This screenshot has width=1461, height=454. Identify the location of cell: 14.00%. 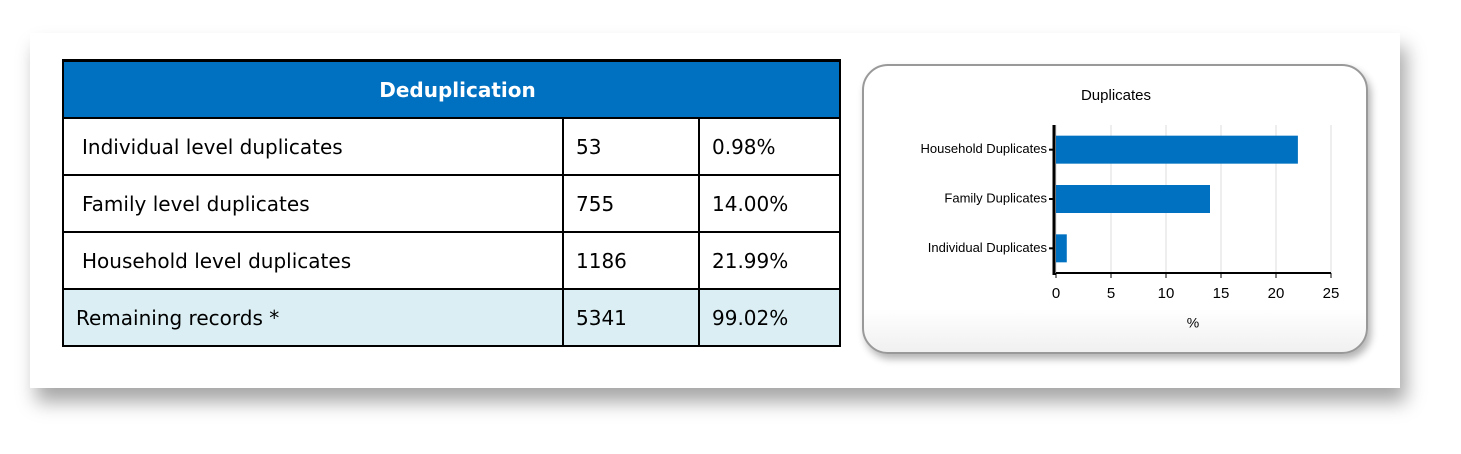
(769, 203).